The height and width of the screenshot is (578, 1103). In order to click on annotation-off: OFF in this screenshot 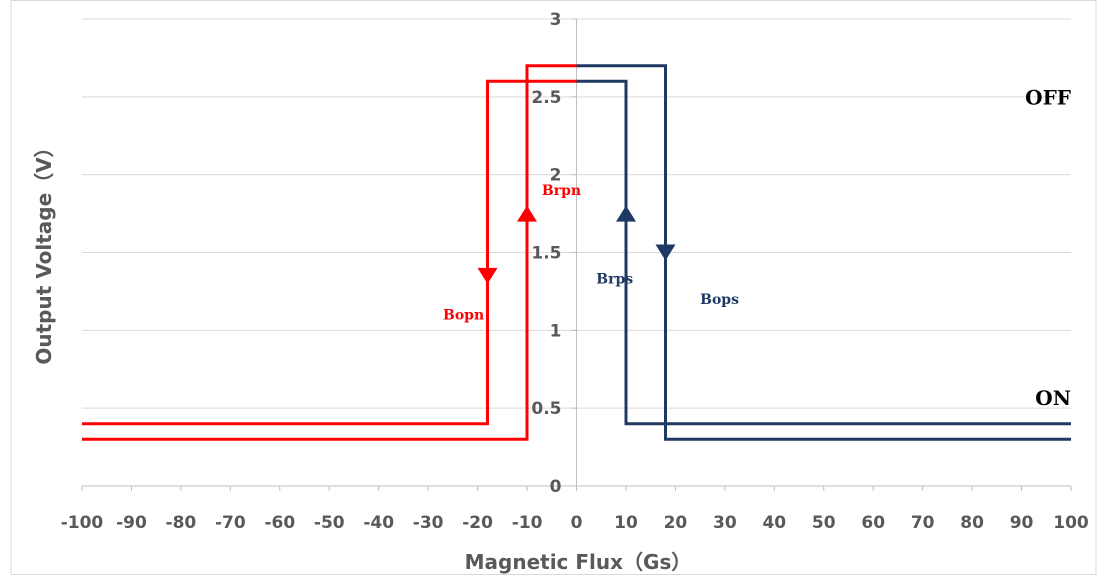, I will do `click(1048, 98)`.